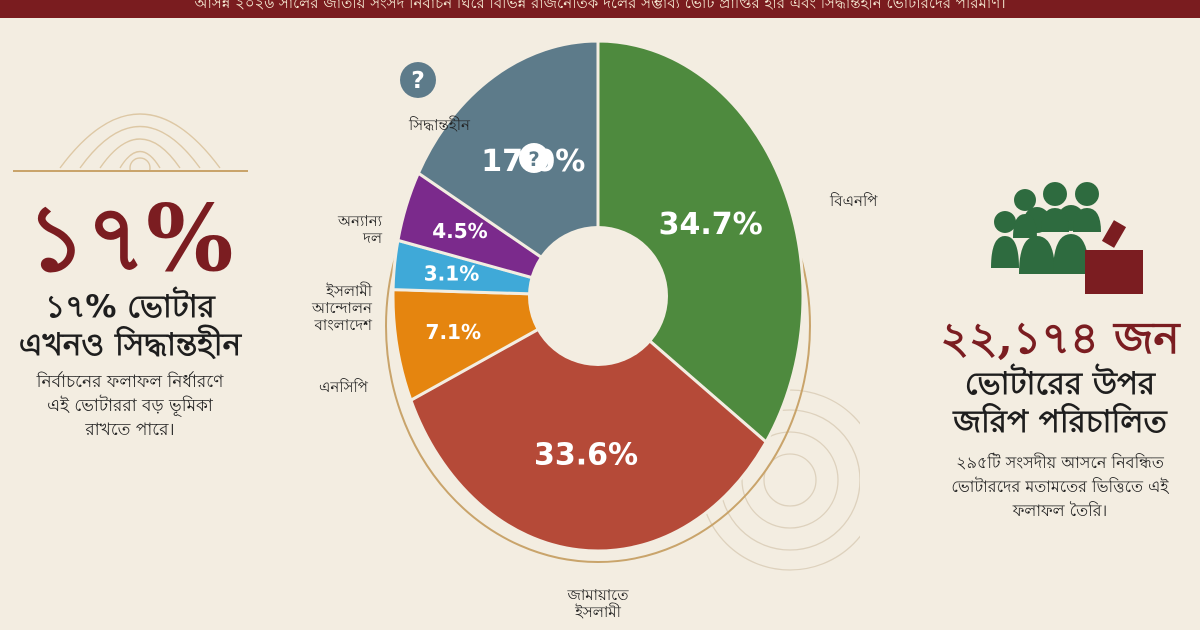 The width and height of the screenshot is (1200, 630). I want to click on category-label-jamaat: জামায়াতে ইসলামী, so click(598, 603).